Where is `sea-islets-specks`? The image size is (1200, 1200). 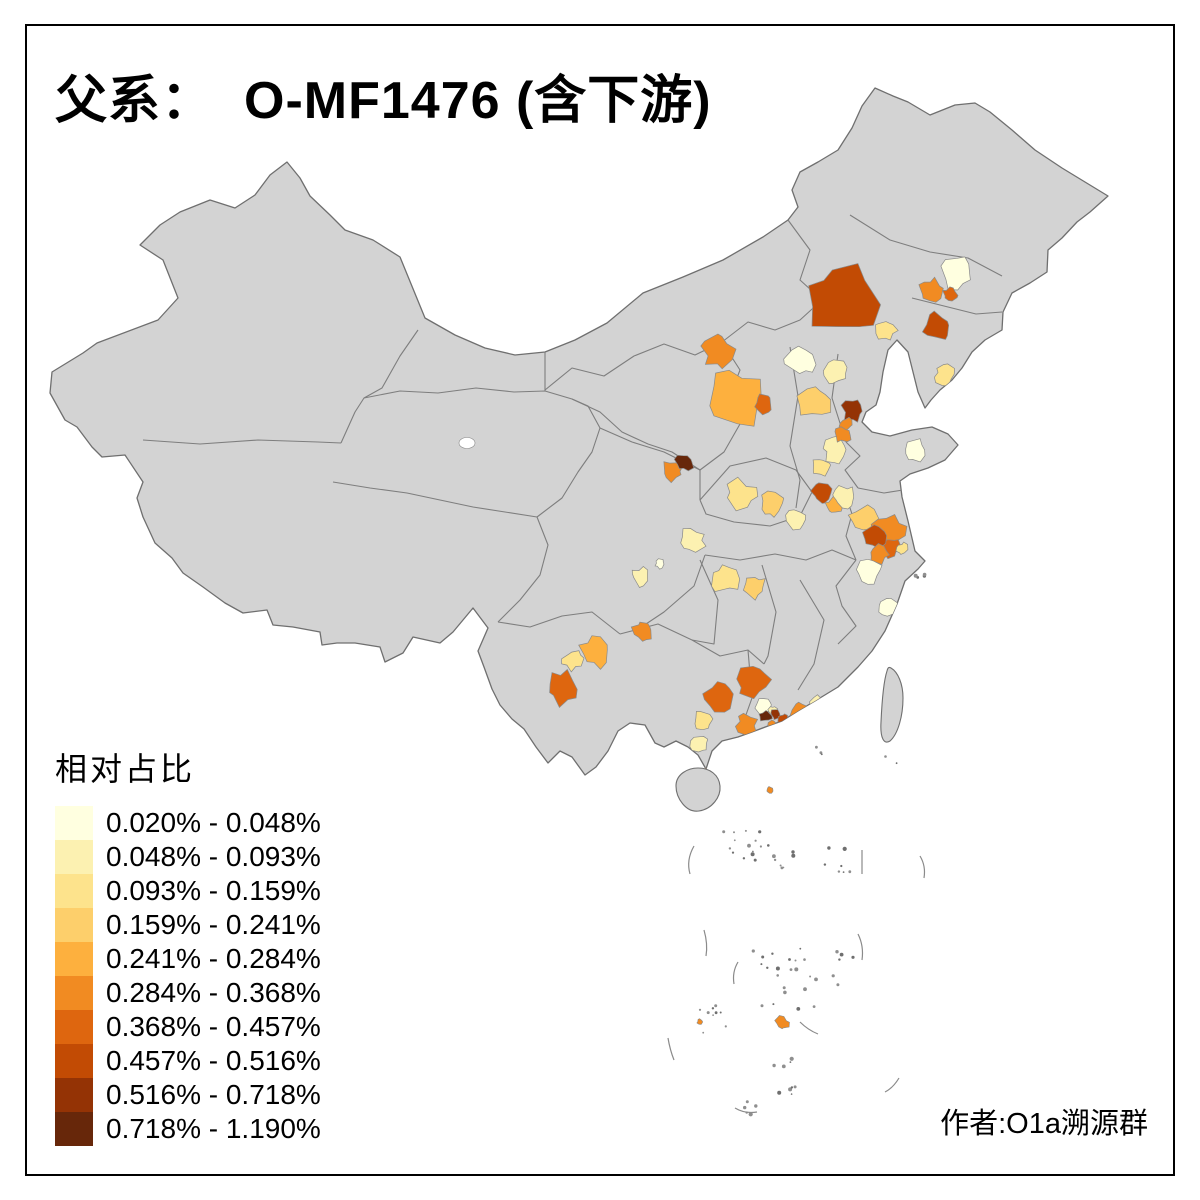 sea-islets-specks is located at coordinates (812, 844).